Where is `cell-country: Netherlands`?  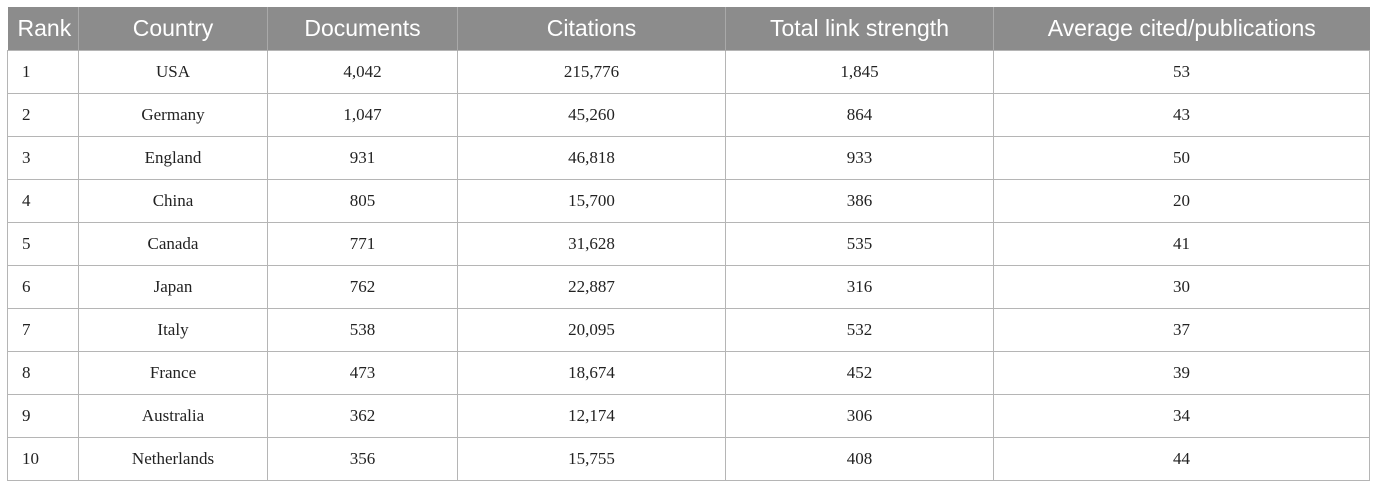 cell-country: Netherlands is located at coordinates (173, 458).